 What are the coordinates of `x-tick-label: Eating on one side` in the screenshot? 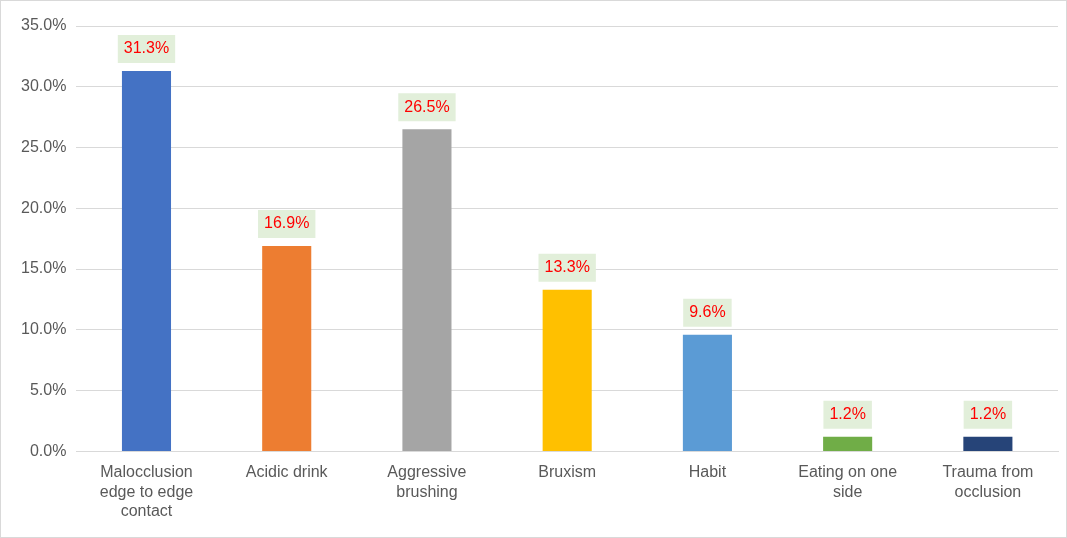 It's located at (848, 481).